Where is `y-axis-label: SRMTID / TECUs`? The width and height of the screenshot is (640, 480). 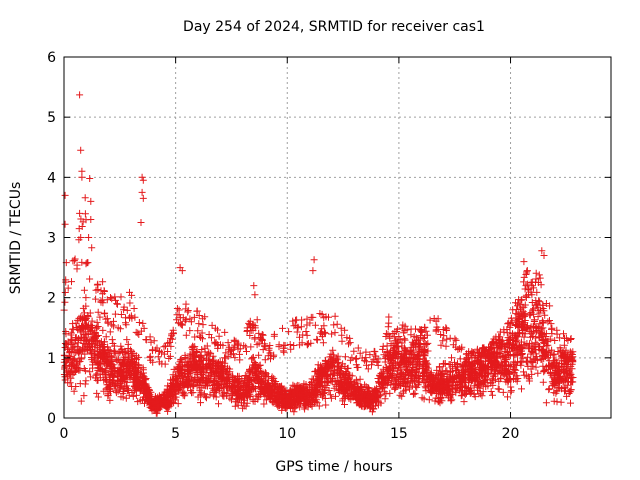 y-axis-label: SRMTID / TECUs is located at coordinates (16, 238).